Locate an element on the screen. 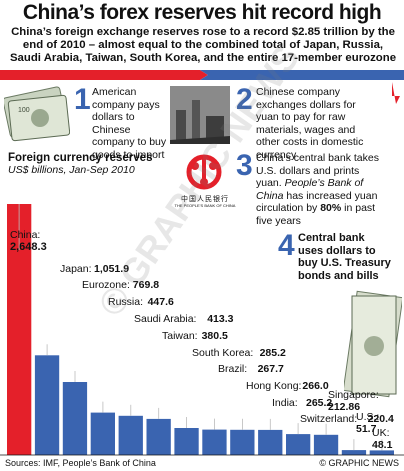 This screenshot has height=471, width=404. category-label: China: is located at coordinates (25, 235).